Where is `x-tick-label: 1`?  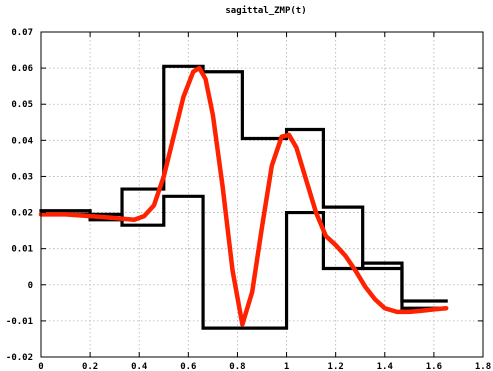
x-tick-label: 1 is located at coordinates (286, 366).